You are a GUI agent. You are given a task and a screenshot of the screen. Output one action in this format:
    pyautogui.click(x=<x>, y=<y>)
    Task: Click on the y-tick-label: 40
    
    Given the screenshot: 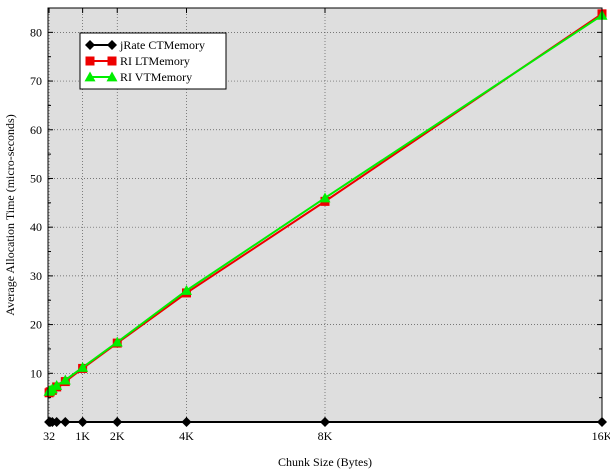 What is the action you would take?
    pyautogui.click(x=36, y=227)
    